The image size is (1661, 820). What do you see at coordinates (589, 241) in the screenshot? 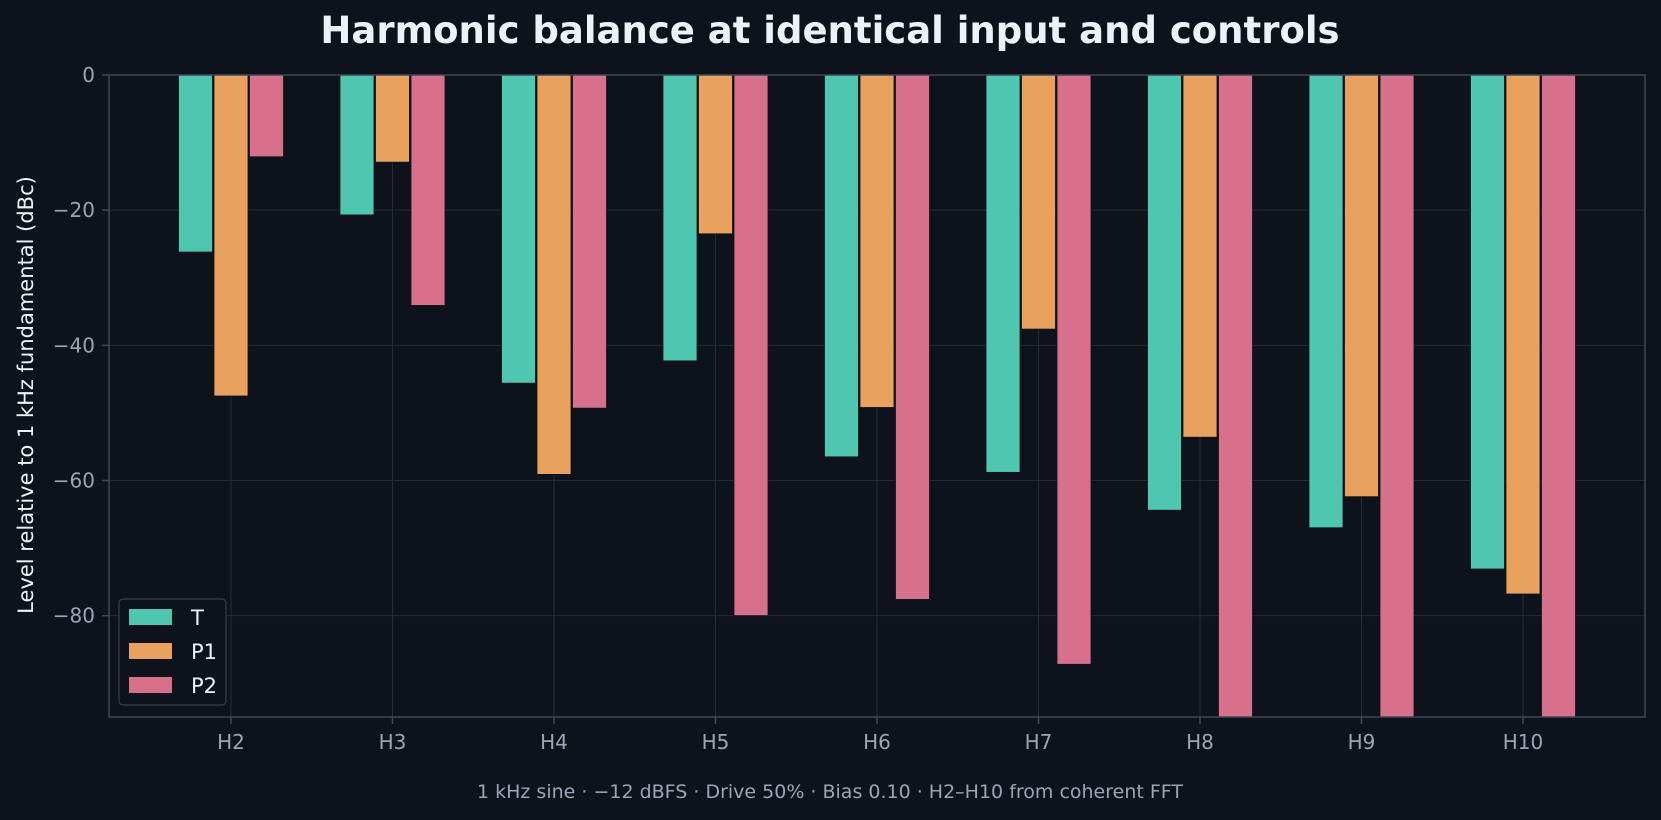
I see `bar-p2-h4` at bounding box center [589, 241].